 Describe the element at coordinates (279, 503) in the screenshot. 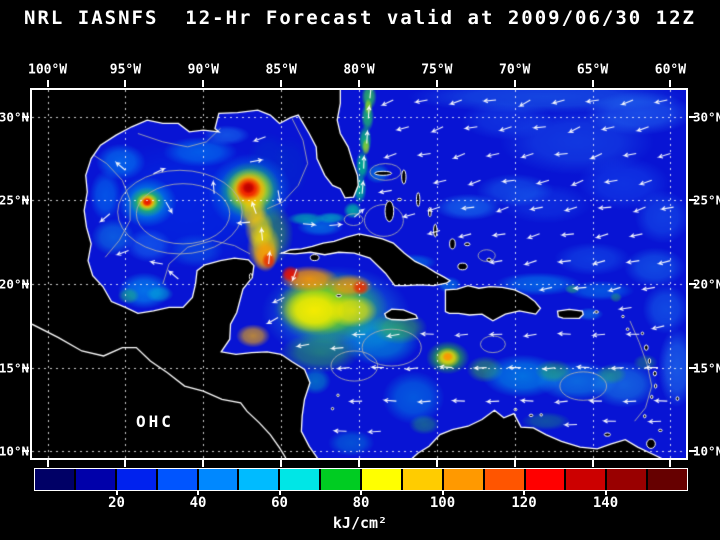

I see `colorbar-tick-label: 60` at that location.